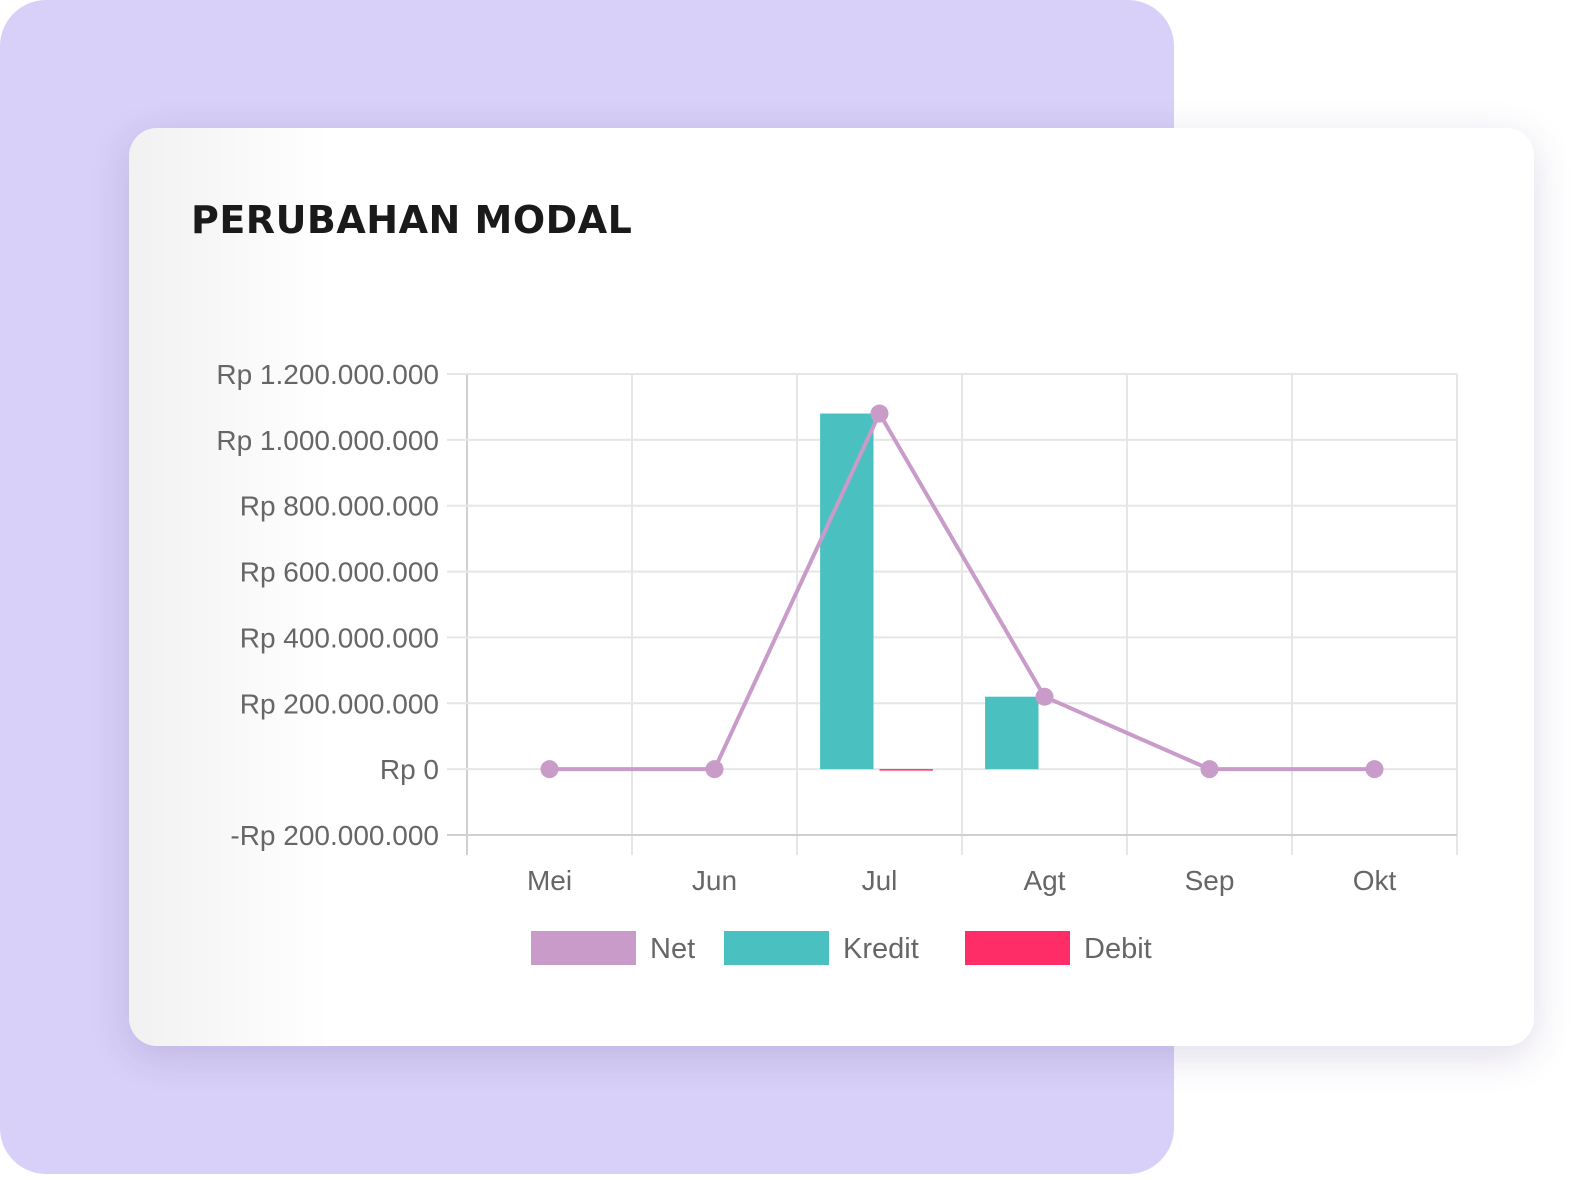 The image size is (1576, 1180). I want to click on y-tick-label: Rp 400.000.000, so click(339, 637).